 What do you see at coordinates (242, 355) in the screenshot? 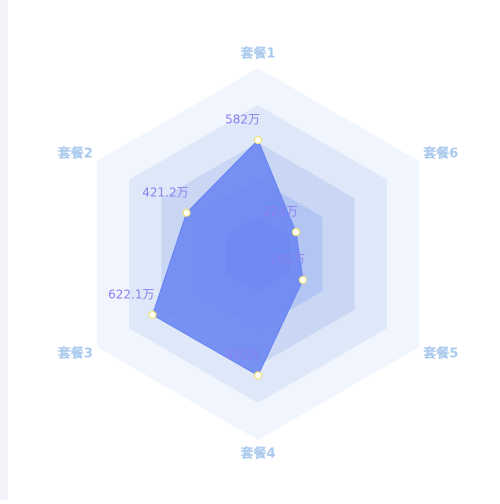
I see `value-label: 620万` at bounding box center [242, 355].